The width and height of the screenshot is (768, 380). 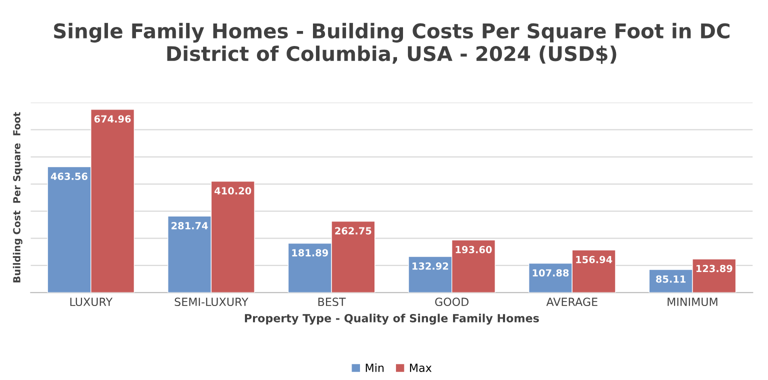 What do you see at coordinates (211, 302) in the screenshot?
I see `x-tick-label: SEMI-LUXURY` at bounding box center [211, 302].